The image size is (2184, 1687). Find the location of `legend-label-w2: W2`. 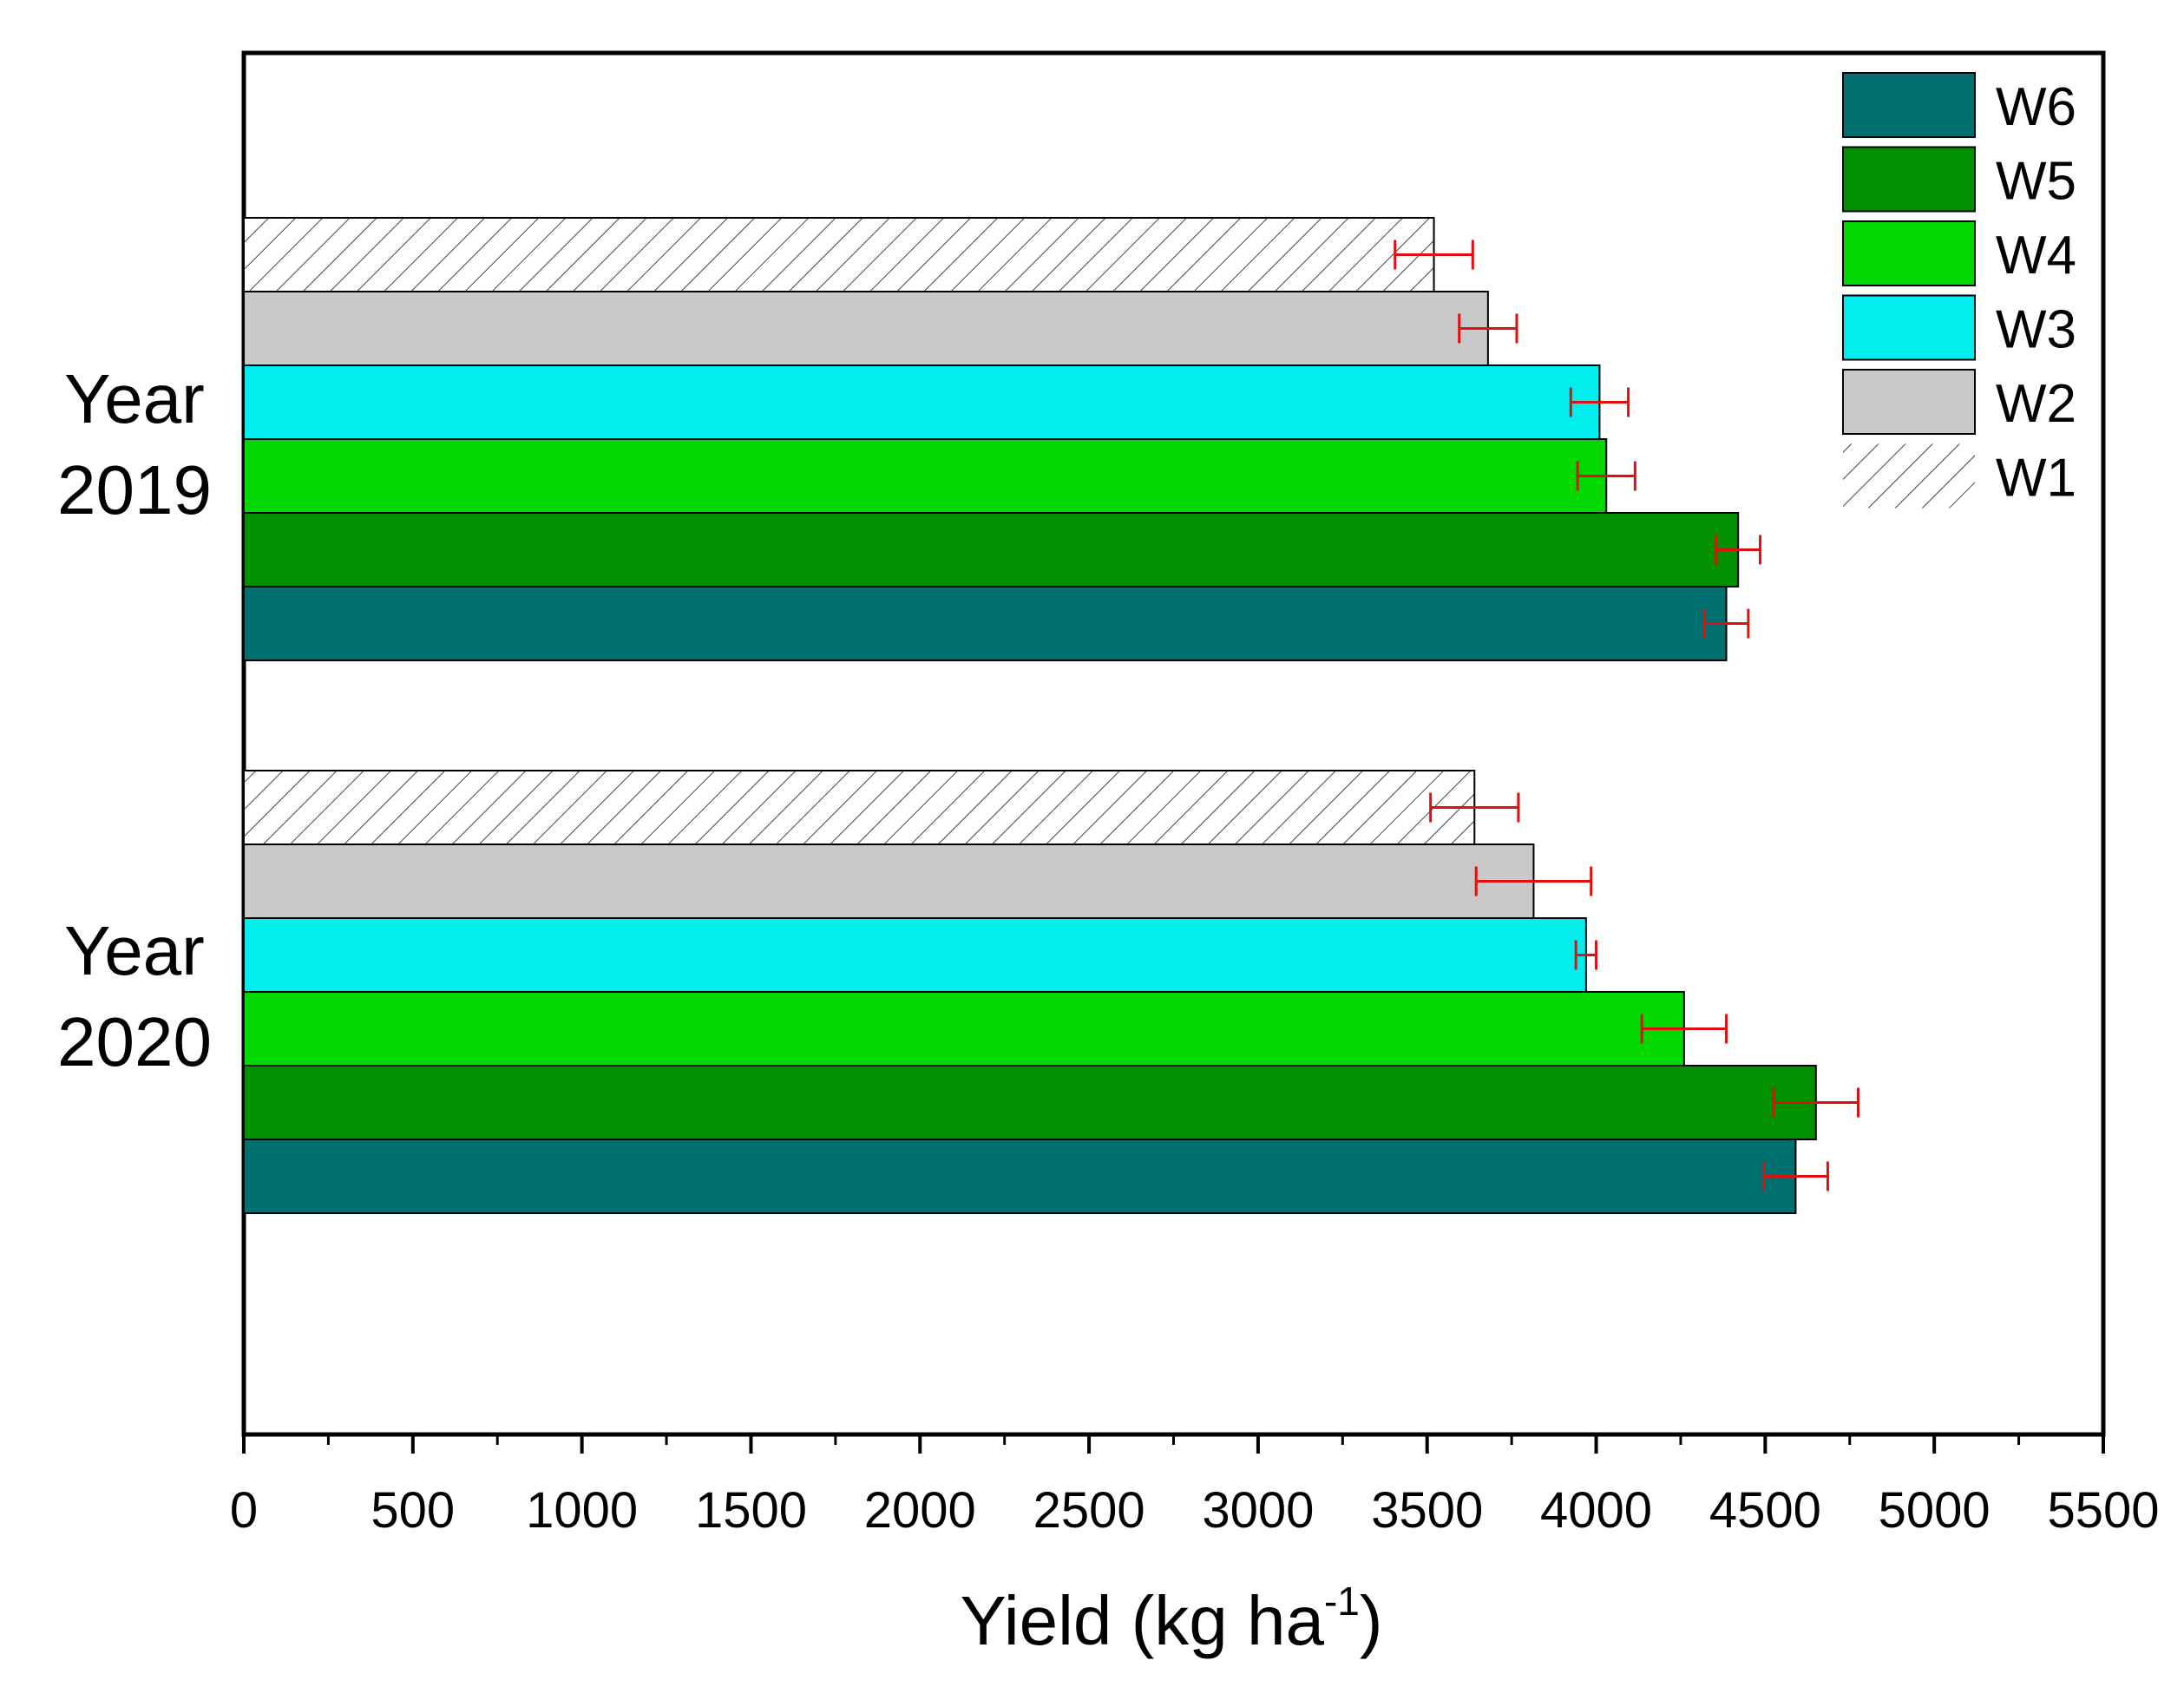

legend-label-w2: W2 is located at coordinates (2036, 404).